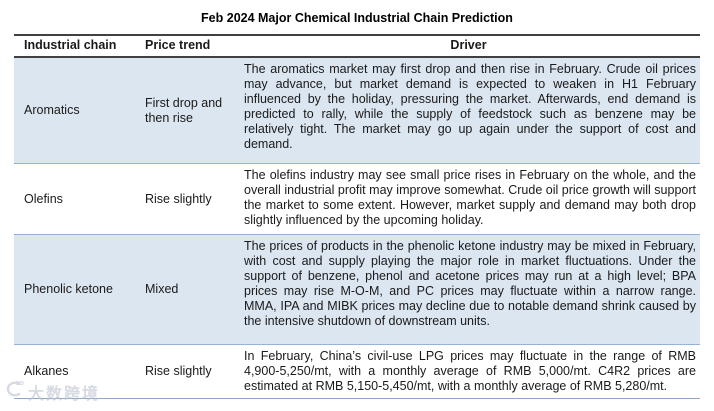  Describe the element at coordinates (468, 45) in the screenshot. I see `column-header-driver: Driver` at that location.